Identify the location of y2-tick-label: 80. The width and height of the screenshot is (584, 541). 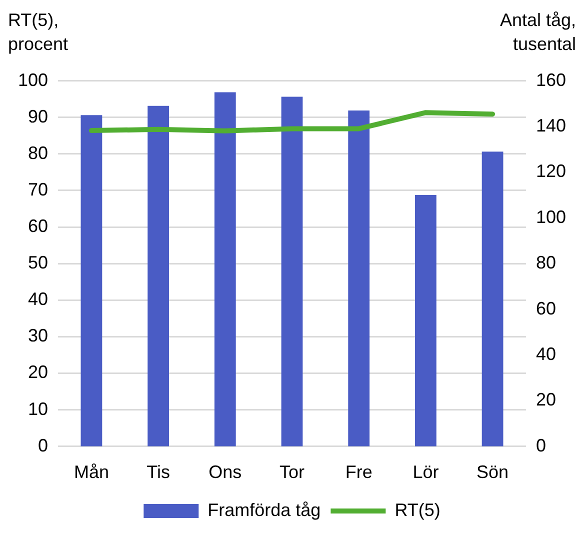
(546, 262).